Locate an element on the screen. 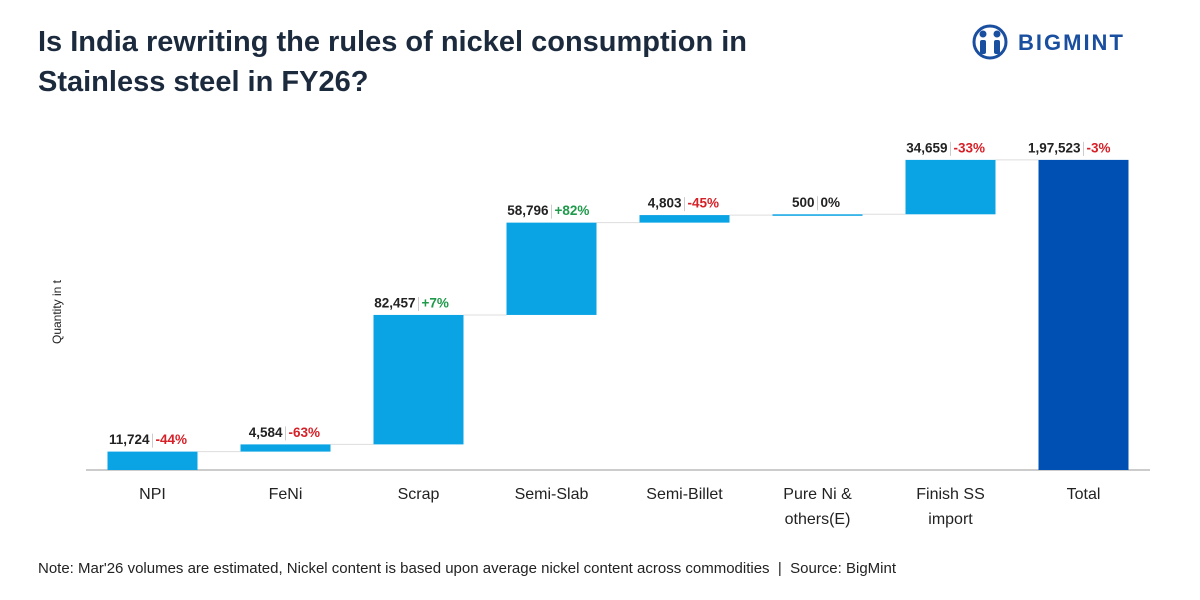 The width and height of the screenshot is (1200, 600). change-label: -63% is located at coordinates (305, 432).